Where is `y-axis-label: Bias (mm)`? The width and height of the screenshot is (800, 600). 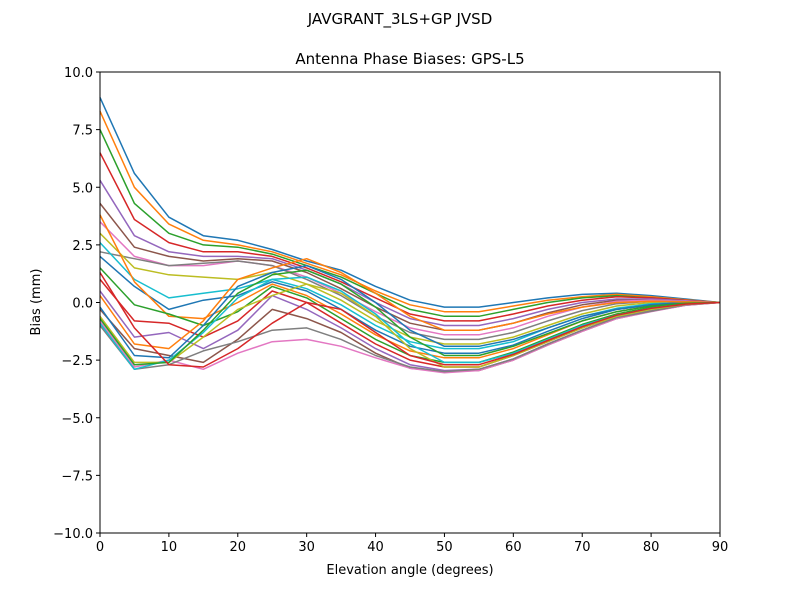
y-axis-label: Bias (mm) is located at coordinates (36, 302).